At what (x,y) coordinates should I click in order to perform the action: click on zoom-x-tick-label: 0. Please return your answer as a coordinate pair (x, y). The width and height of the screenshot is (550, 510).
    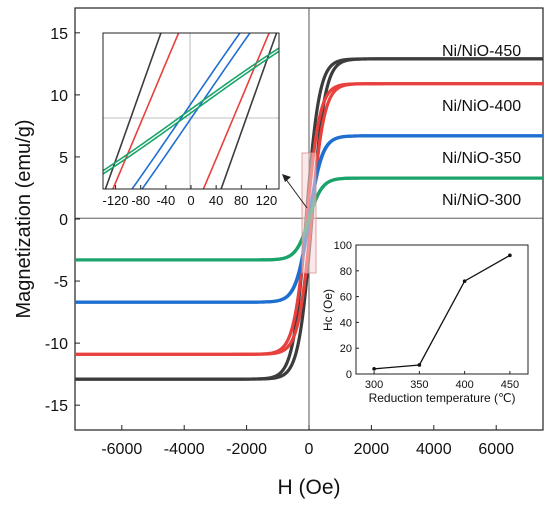
    Looking at the image, I should click on (190, 200).